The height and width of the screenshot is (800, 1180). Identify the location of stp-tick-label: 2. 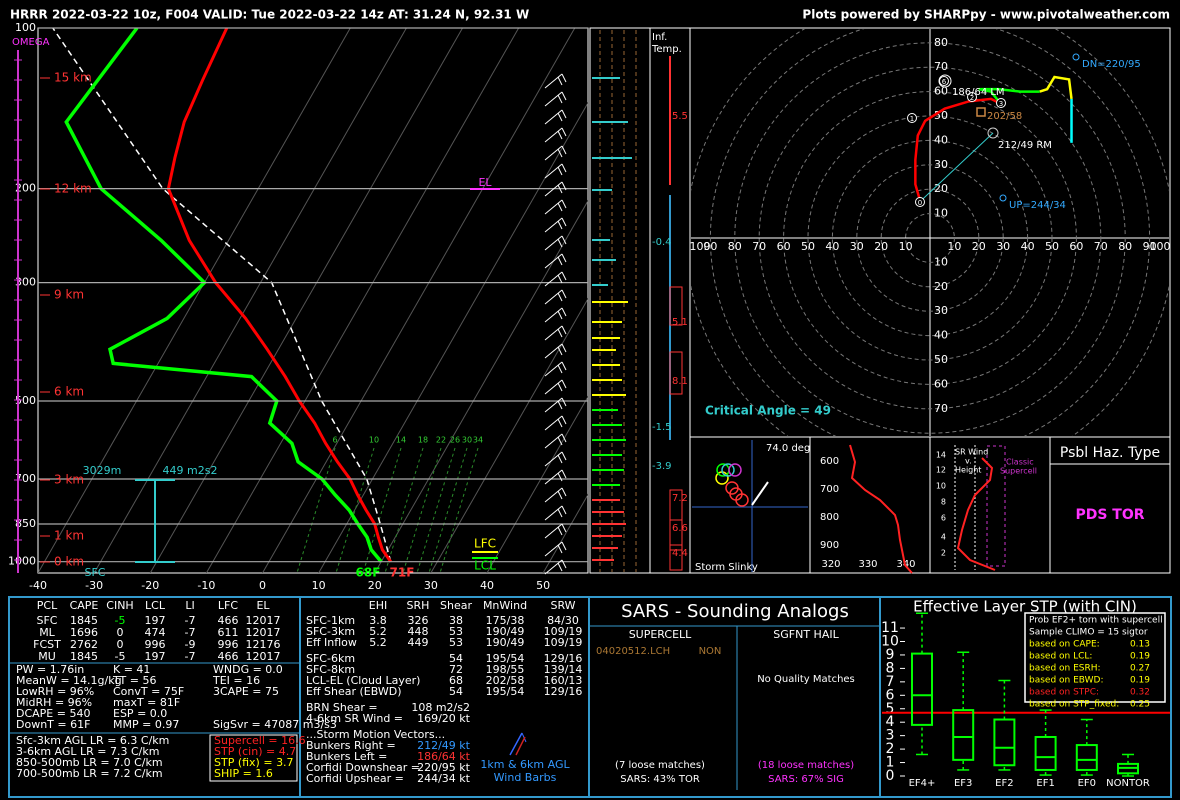
(890, 749).